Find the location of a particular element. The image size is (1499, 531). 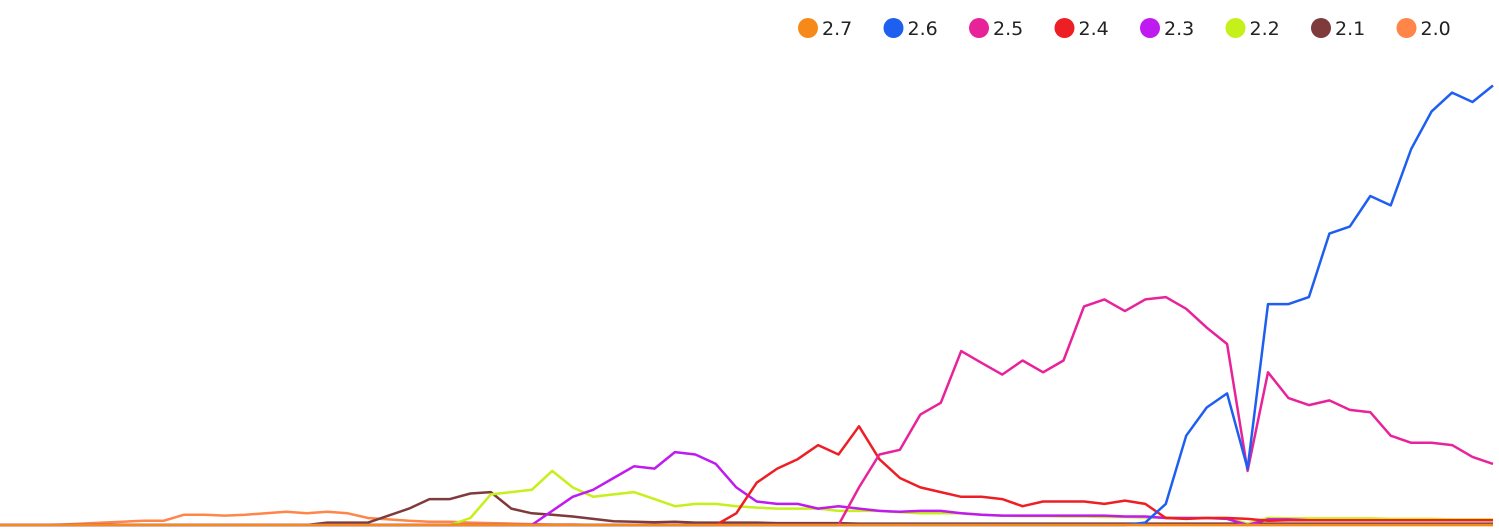

legend-item-2-4: 2.4 is located at coordinates (1081, 29).